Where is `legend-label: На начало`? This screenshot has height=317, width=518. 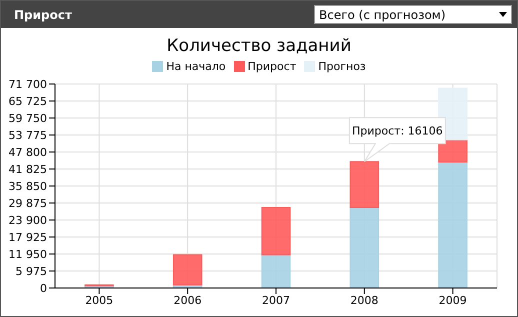
legend-label: На начало is located at coordinates (195, 66).